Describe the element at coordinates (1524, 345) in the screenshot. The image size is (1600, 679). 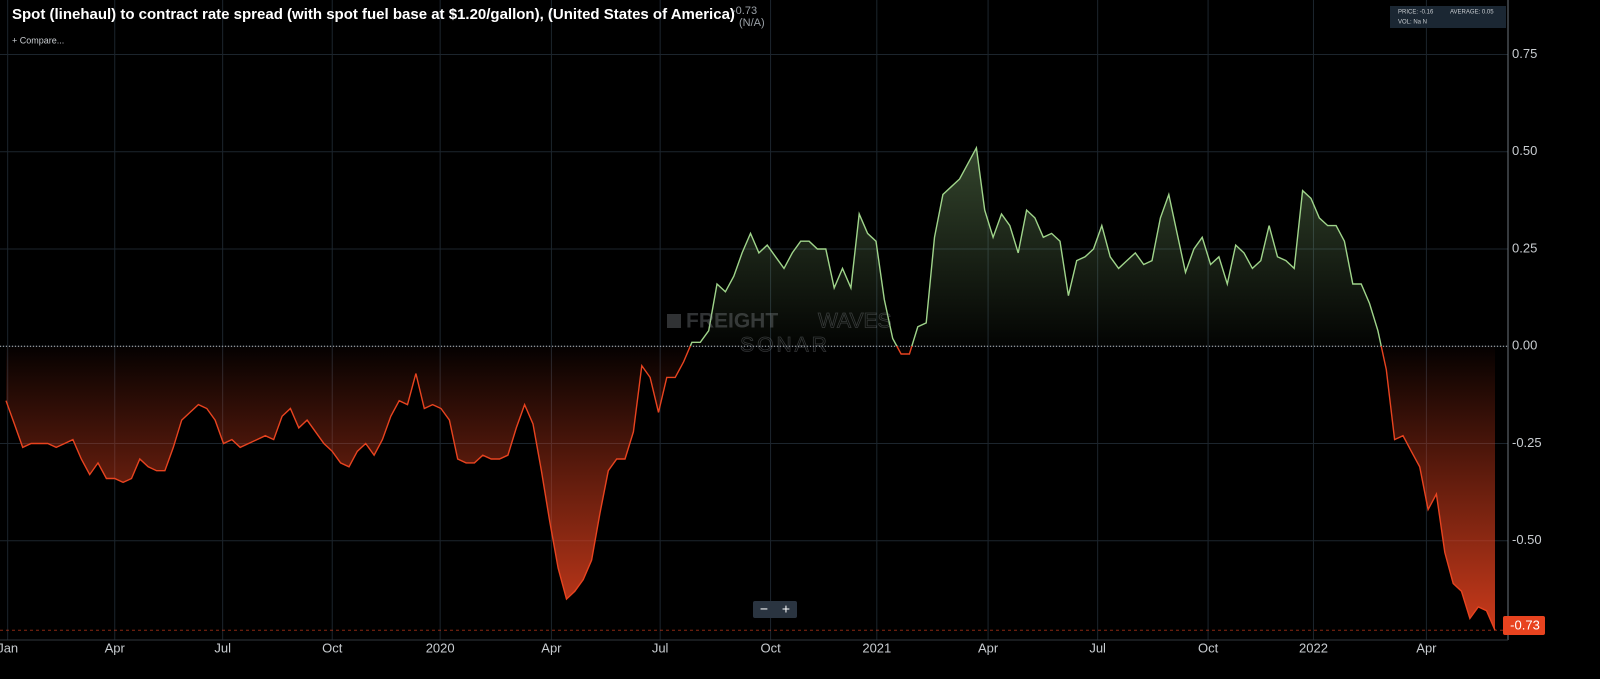
I see `y-tick-label: 0.00` at that location.